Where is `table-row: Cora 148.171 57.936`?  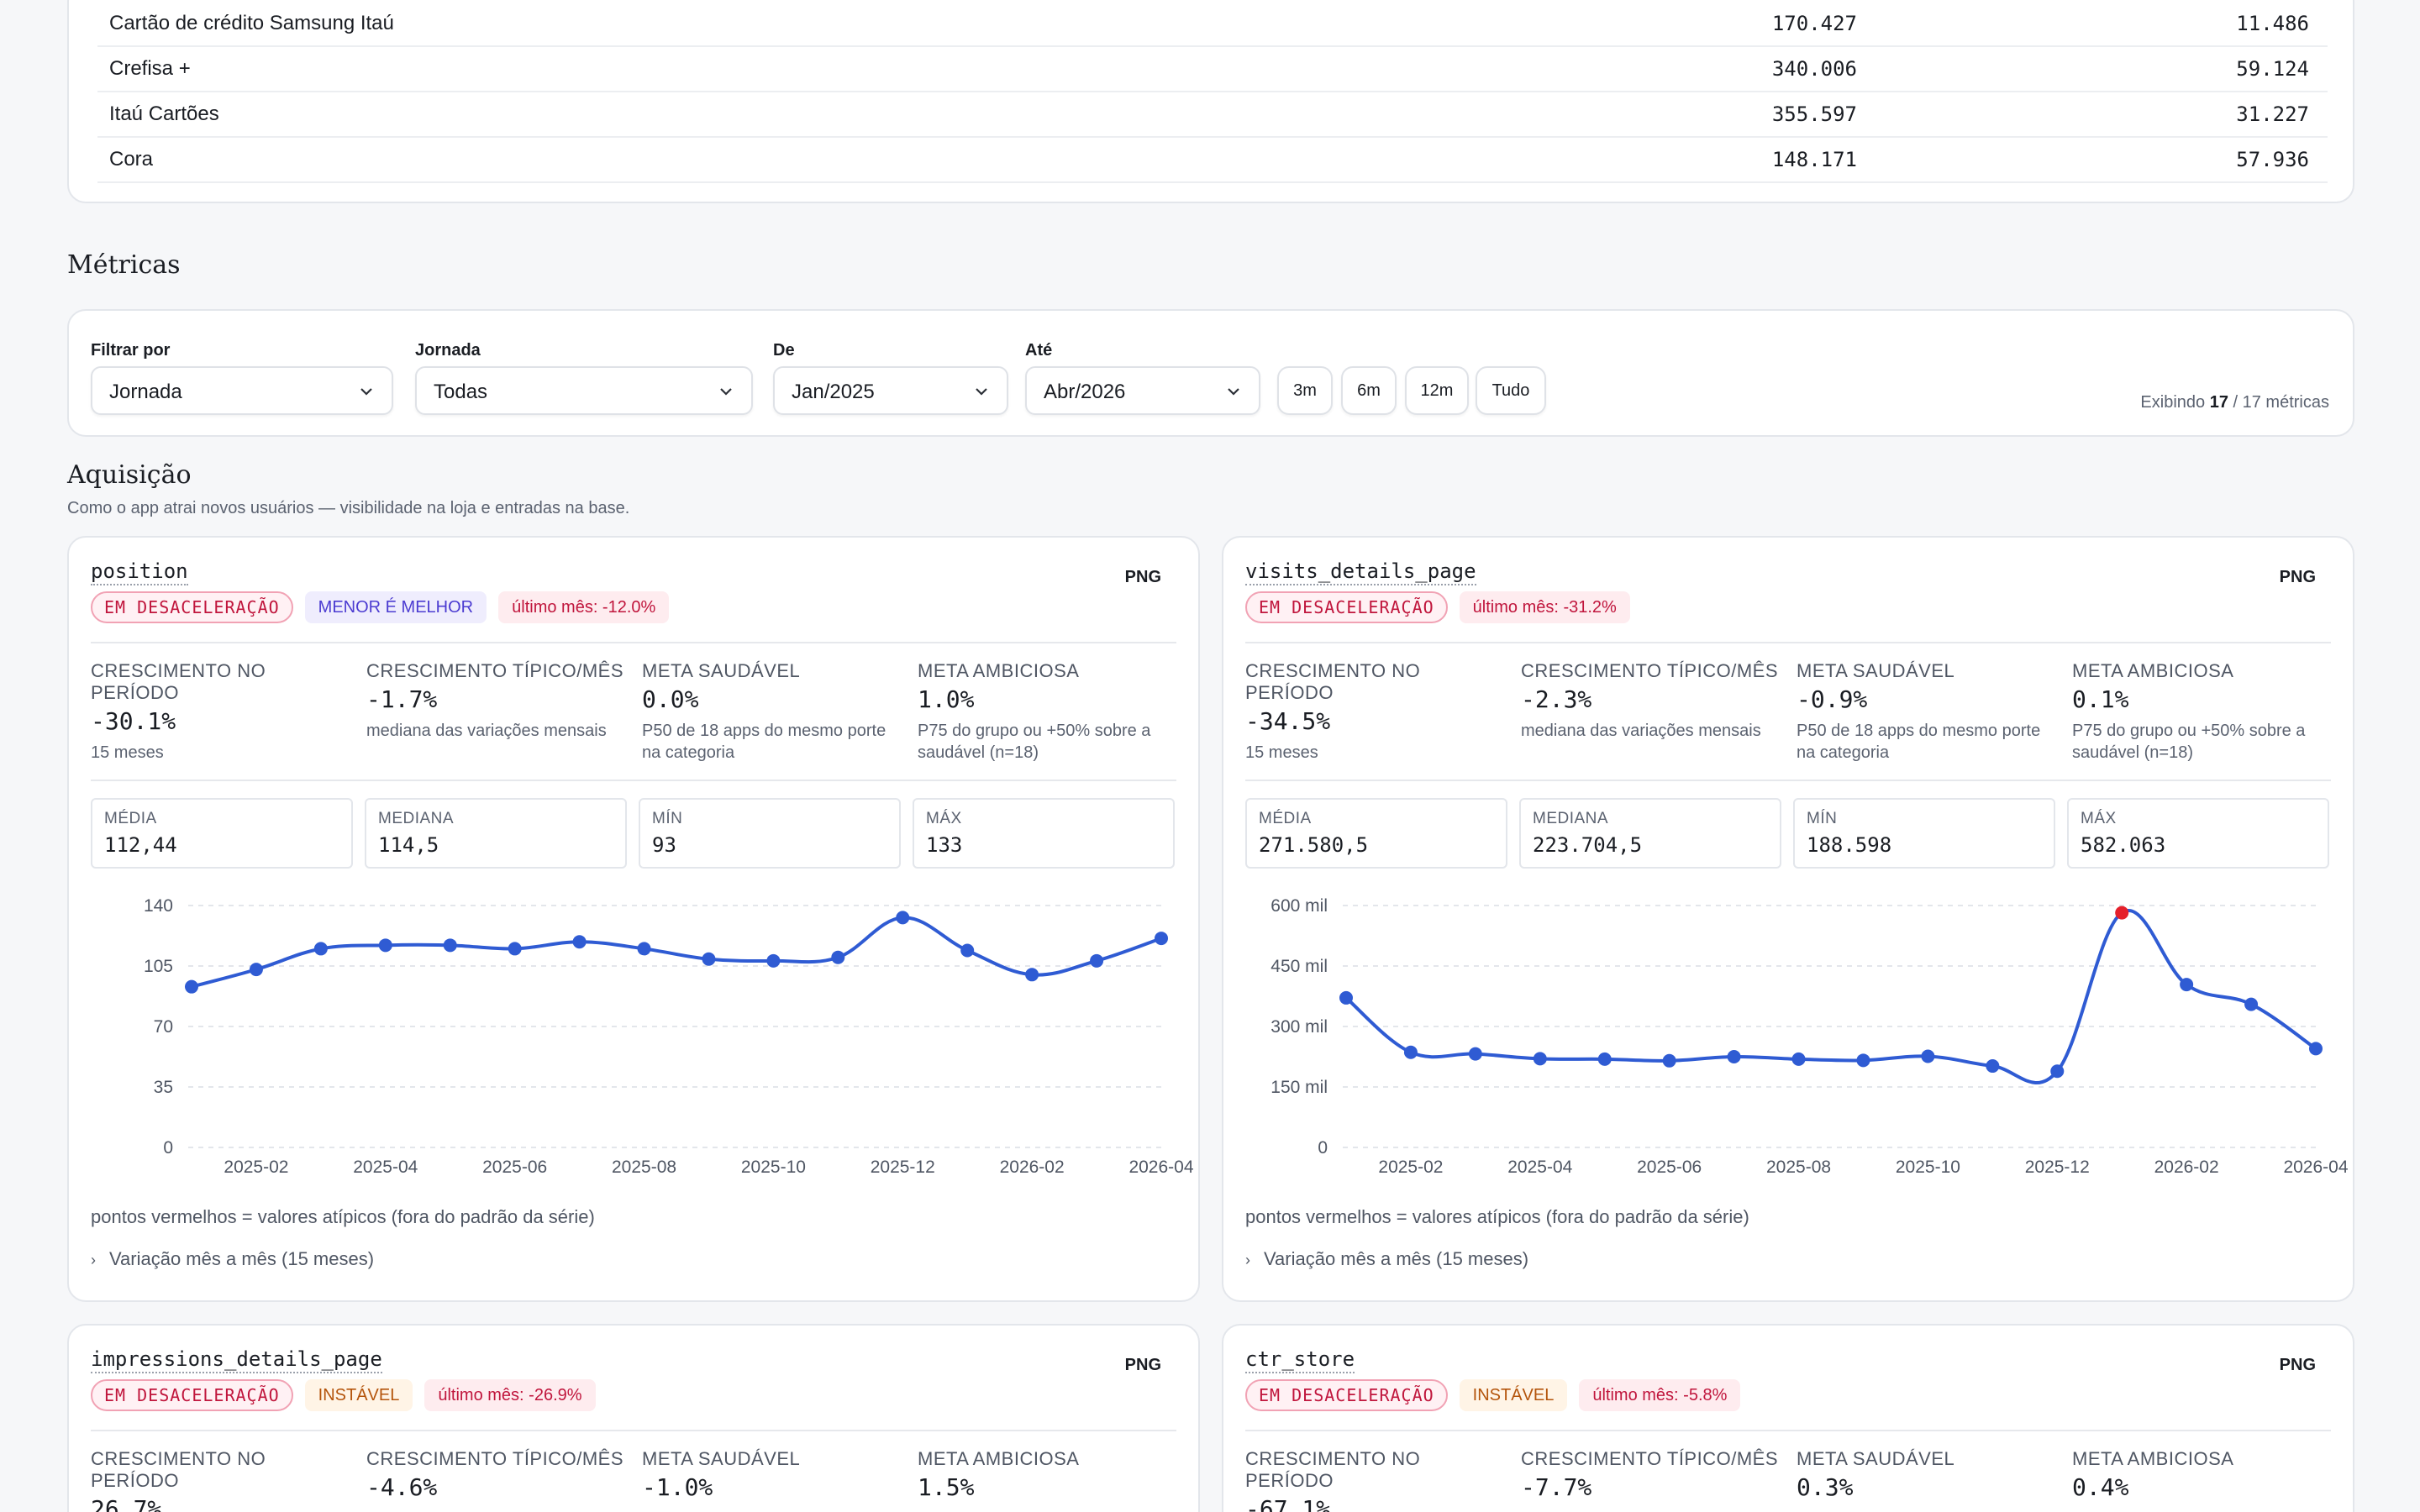 table-row: Cora 148.171 57.936 is located at coordinates (1212, 160).